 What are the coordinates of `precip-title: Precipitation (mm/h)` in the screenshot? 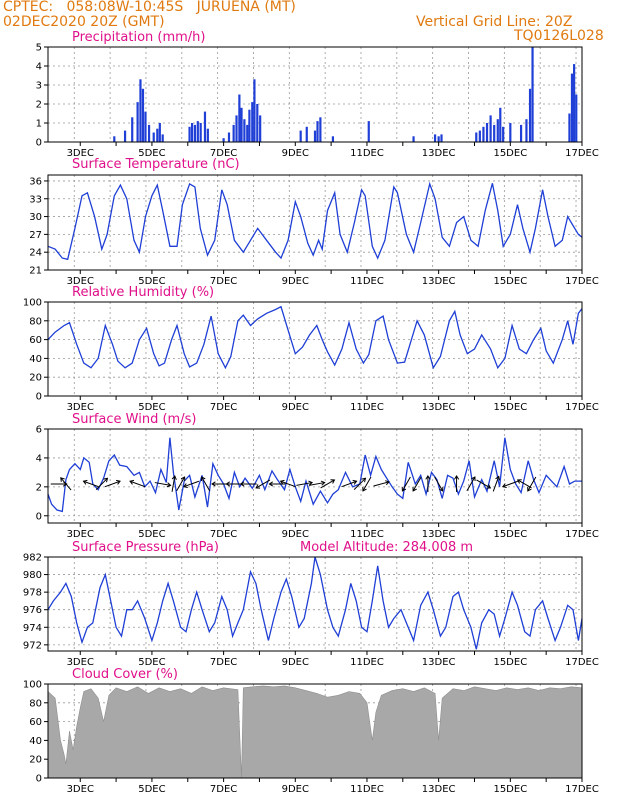 It's located at (138, 37).